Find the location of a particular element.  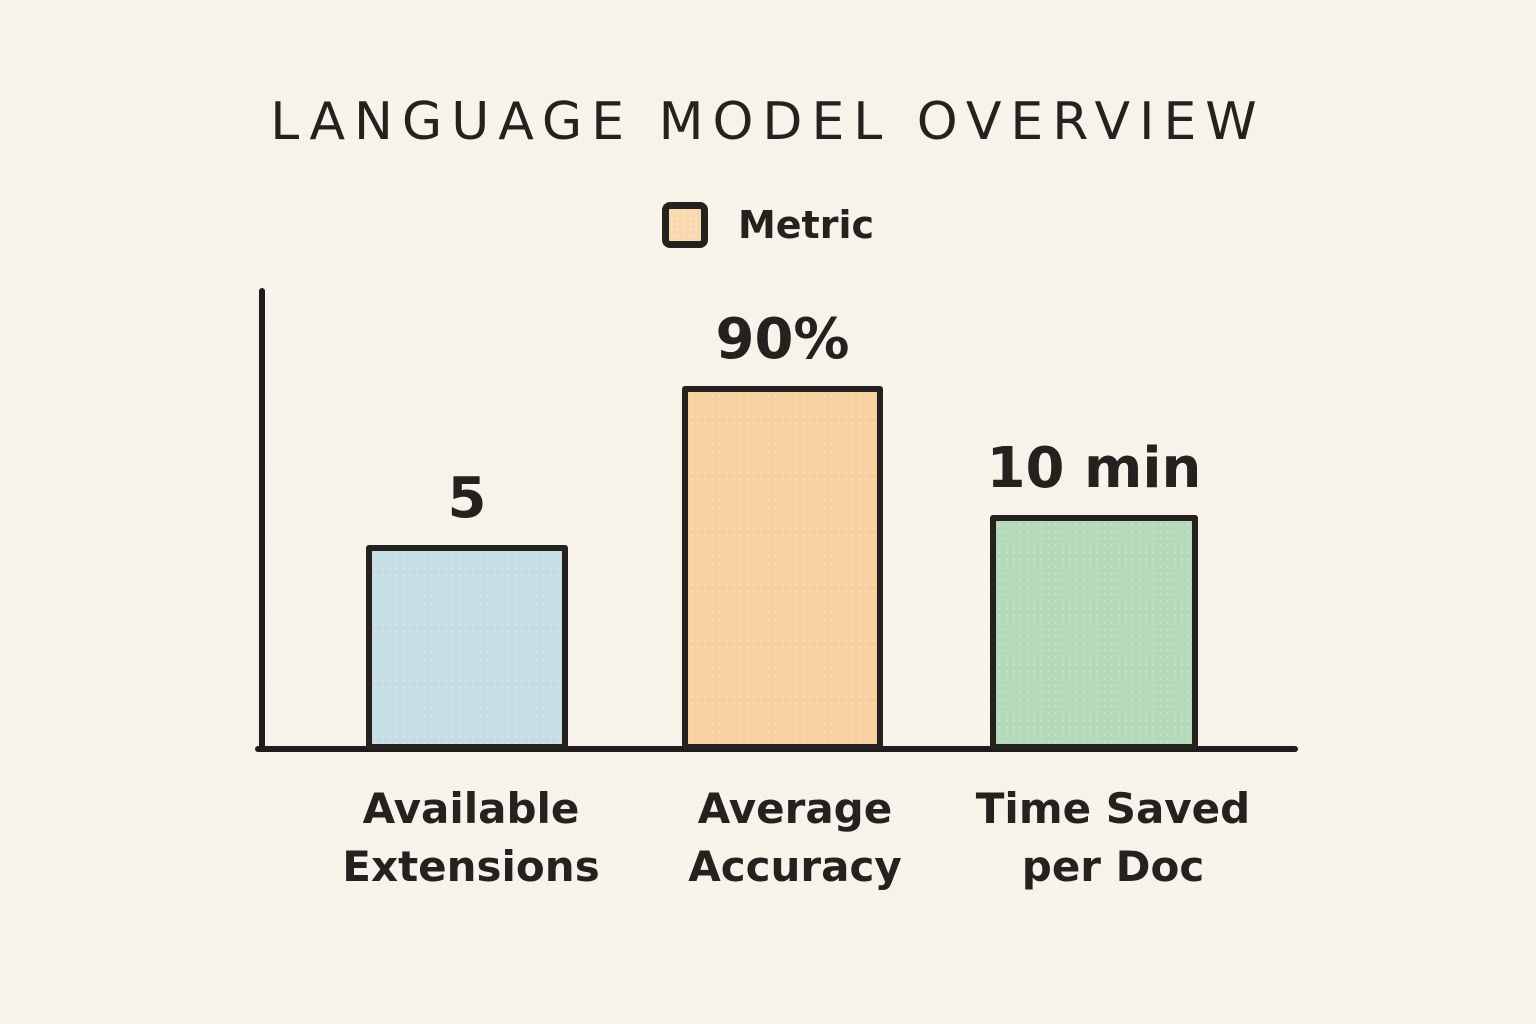

bar-category-label-average-accuracy: Average Accuracy is located at coordinates (795, 838).